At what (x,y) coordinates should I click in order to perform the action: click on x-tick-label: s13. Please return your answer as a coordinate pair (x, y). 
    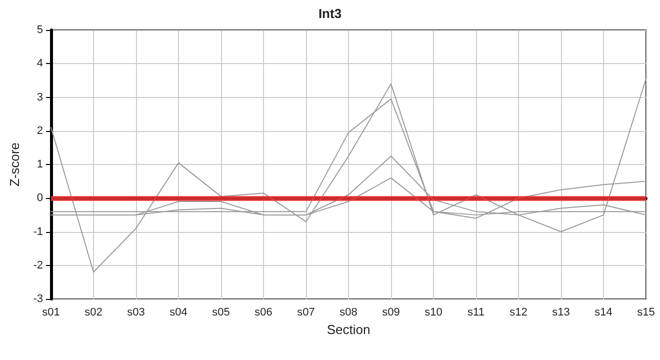
    Looking at the image, I should click on (561, 312).